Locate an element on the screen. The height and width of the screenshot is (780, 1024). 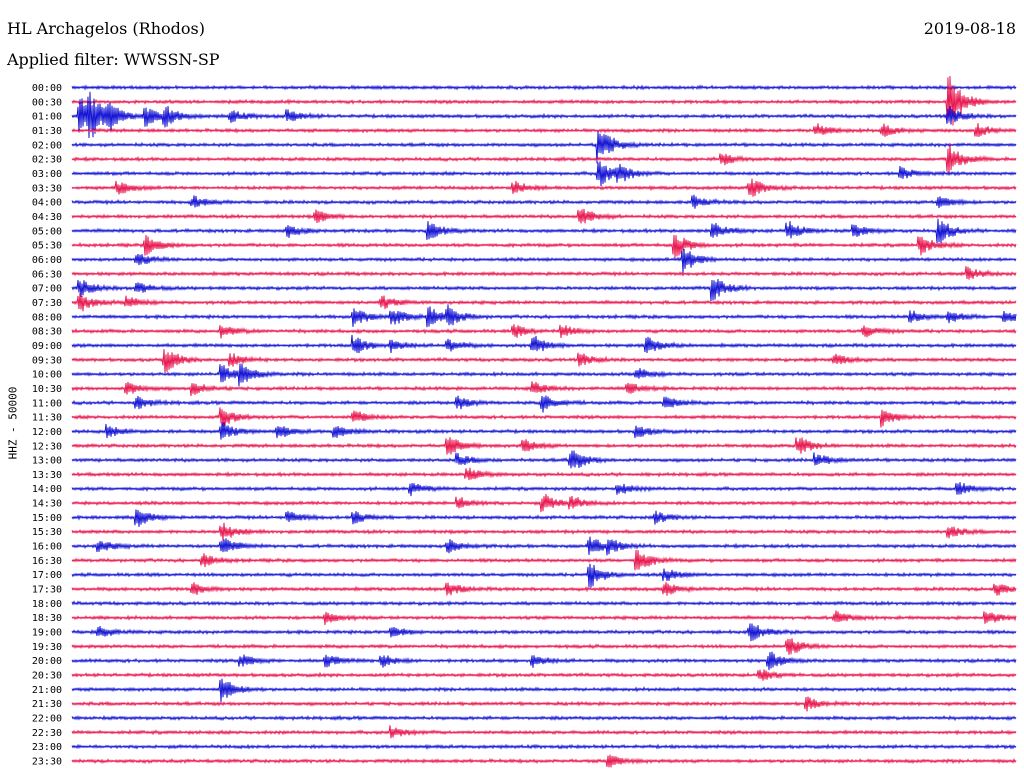
time-label: 10:30 is located at coordinates (47, 389).